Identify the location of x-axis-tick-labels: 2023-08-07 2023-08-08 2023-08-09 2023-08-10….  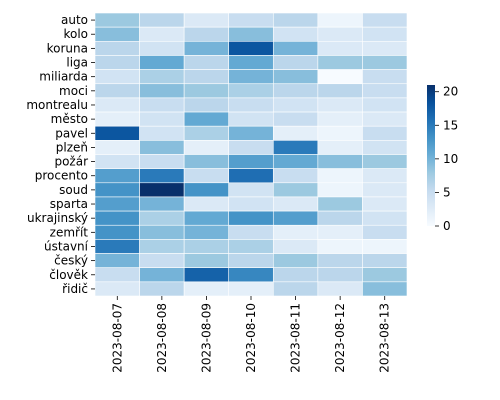
(251, 334).